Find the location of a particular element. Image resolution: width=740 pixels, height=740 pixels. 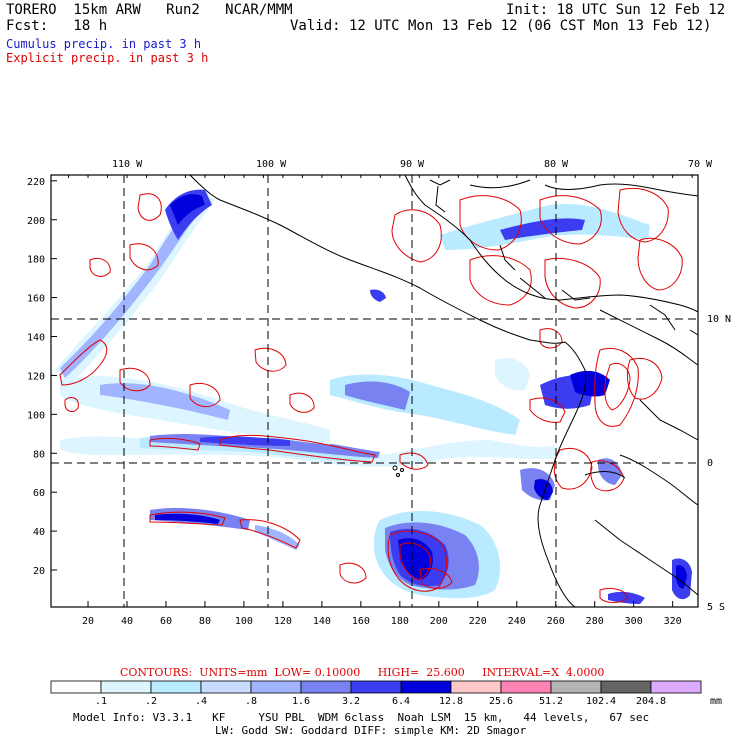

legend-label: 102.4 is located at coordinates (601, 701).